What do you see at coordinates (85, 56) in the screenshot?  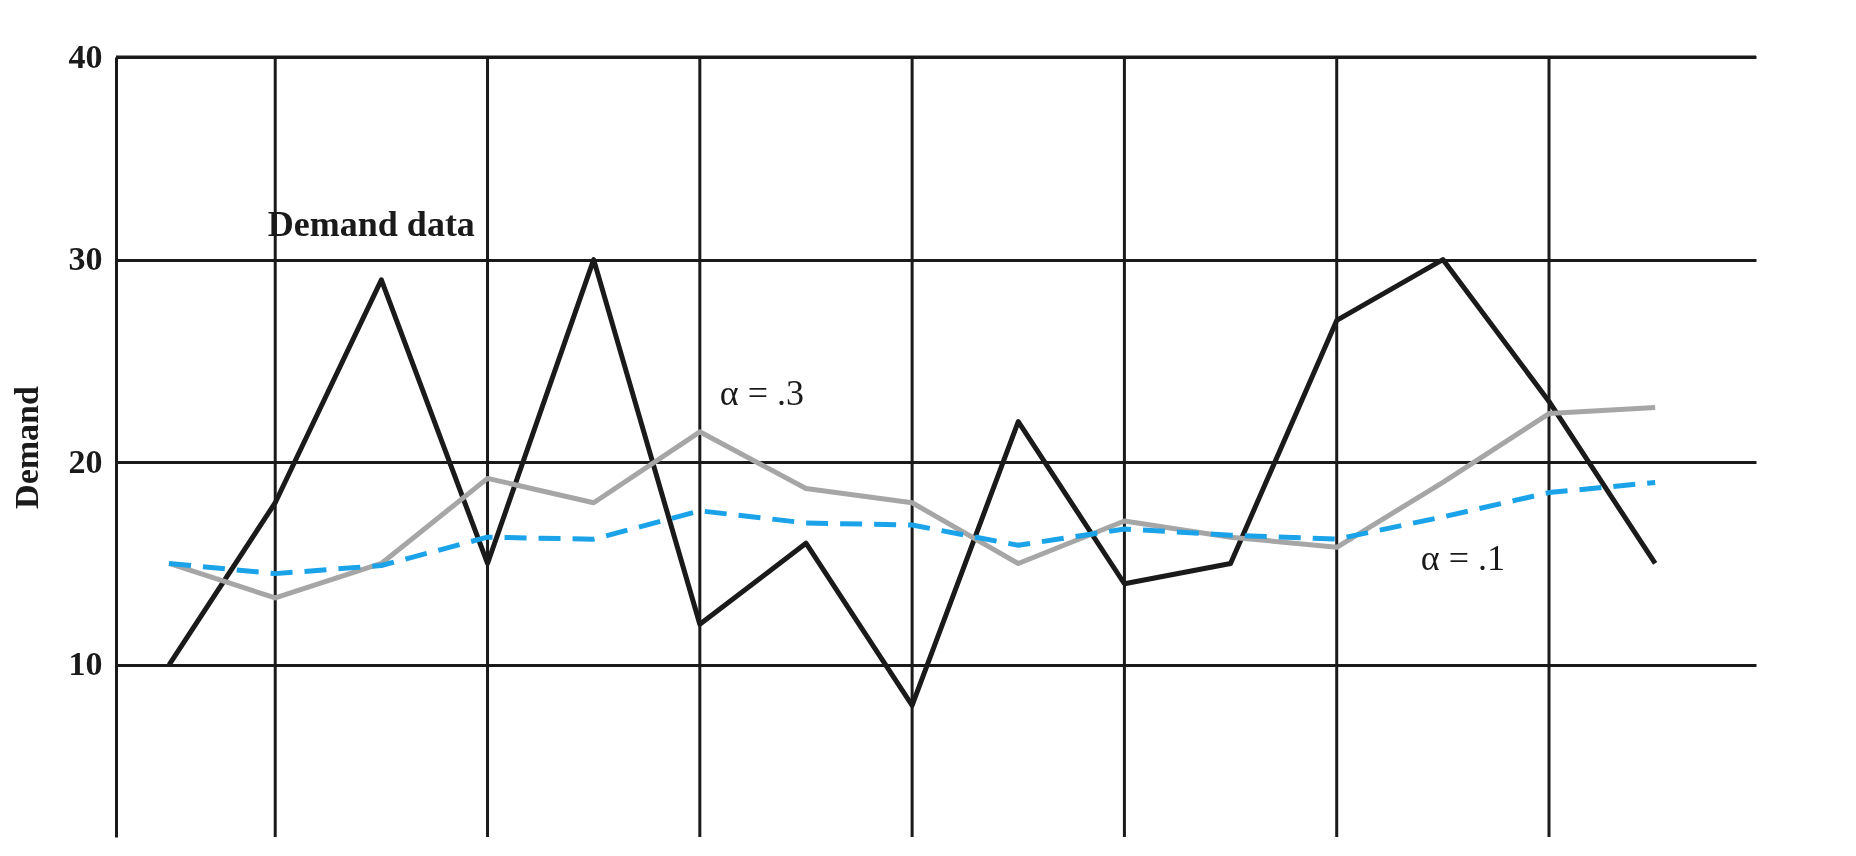 I see `y-tick-label: 40` at bounding box center [85, 56].